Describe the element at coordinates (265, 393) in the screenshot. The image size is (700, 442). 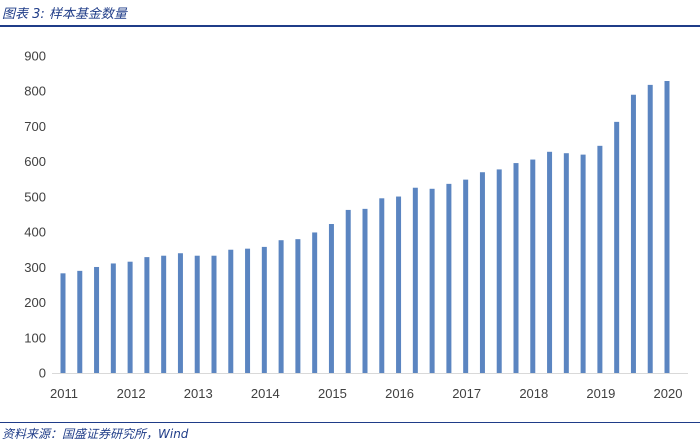
I see `x-tick-label: 2014` at that location.